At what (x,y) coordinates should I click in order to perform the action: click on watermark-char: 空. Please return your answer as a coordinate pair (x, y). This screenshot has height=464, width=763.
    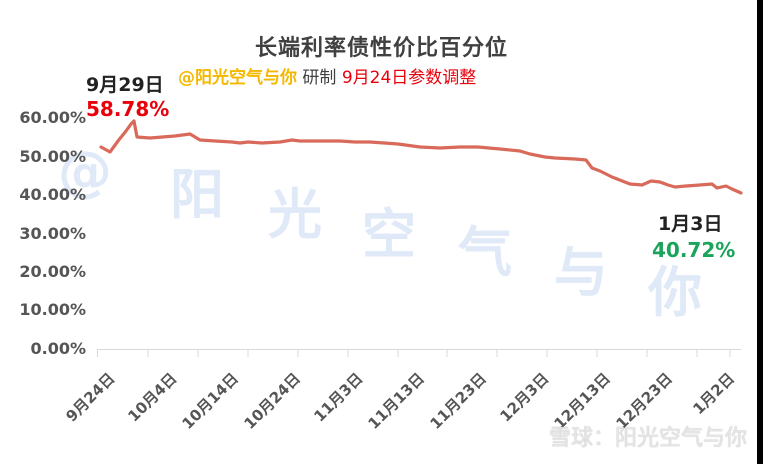
    Looking at the image, I should click on (389, 234).